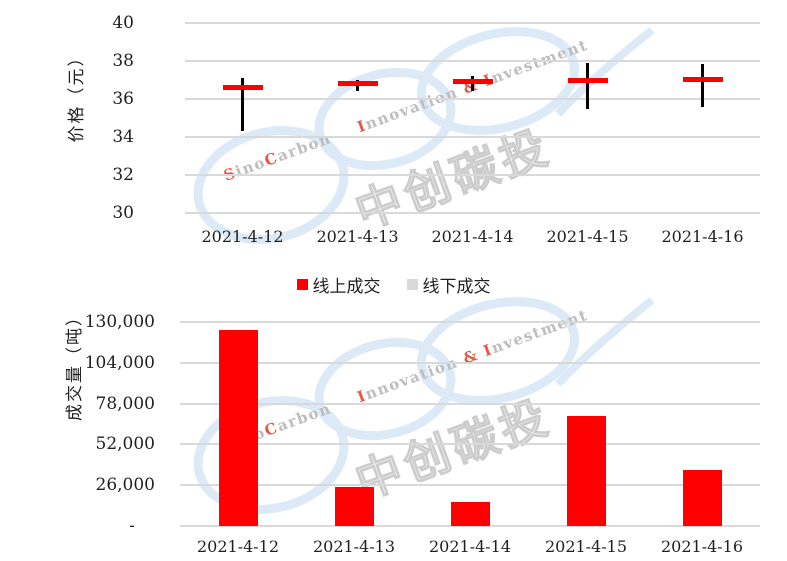  I want to click on y-tick-label: 26,000, so click(125, 485).